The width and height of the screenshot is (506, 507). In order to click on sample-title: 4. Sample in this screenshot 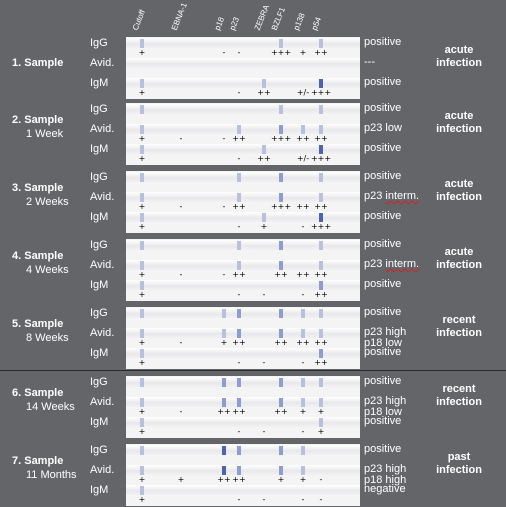, I will do `click(38, 256)`.